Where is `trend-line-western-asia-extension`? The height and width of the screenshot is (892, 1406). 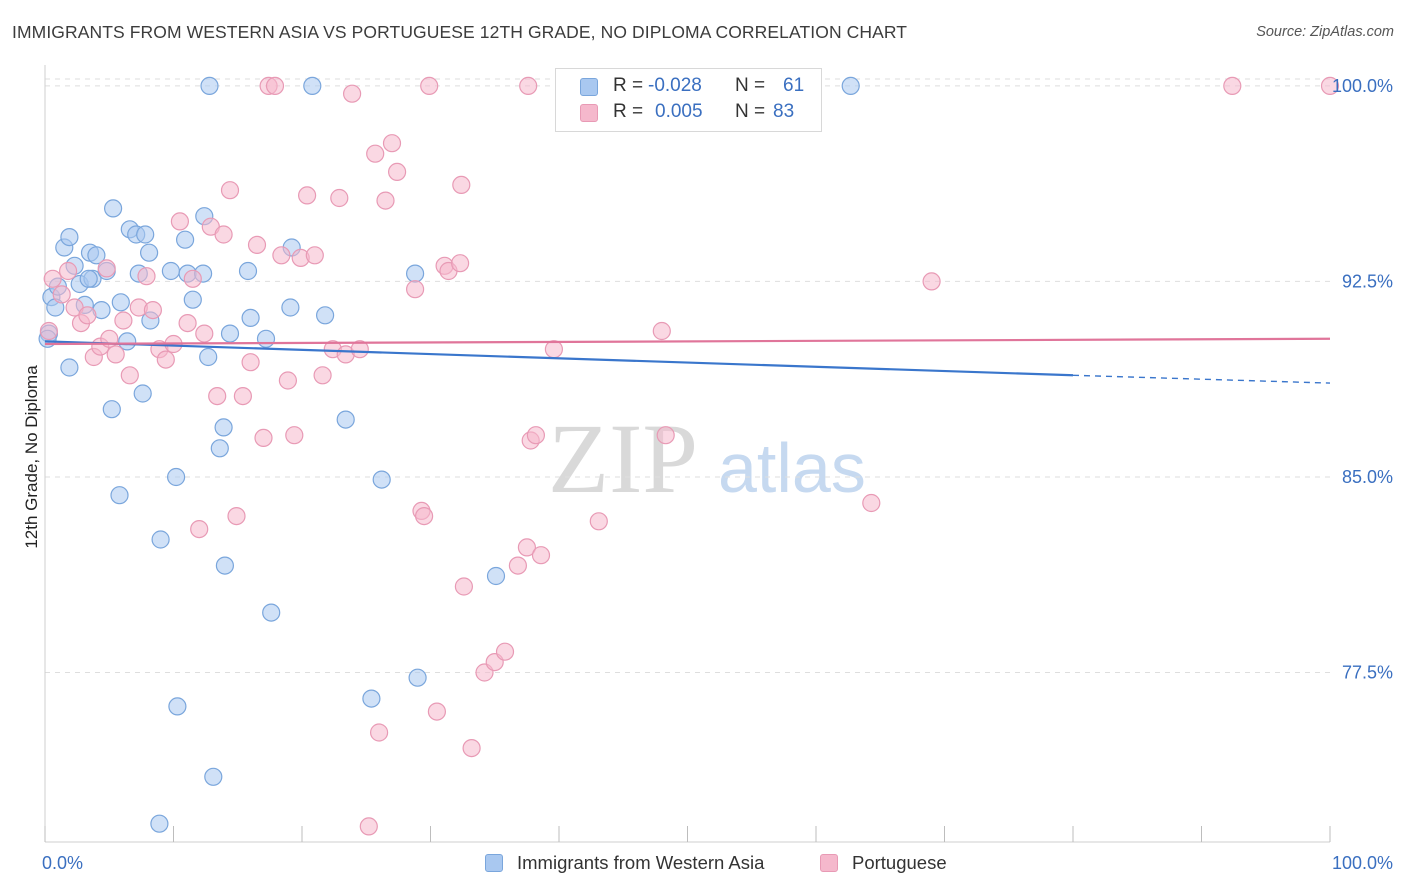
trend-line-western-asia-extension is located at coordinates (1201, 379).